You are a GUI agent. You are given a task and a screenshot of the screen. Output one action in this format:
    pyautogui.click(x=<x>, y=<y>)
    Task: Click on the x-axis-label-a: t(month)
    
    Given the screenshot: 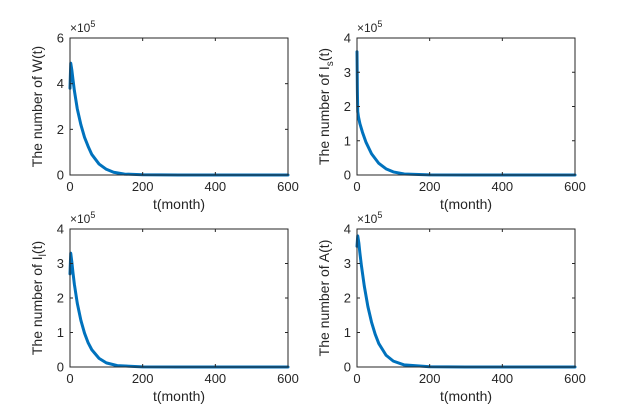 What is the action you would take?
    pyautogui.click(x=466, y=396)
    